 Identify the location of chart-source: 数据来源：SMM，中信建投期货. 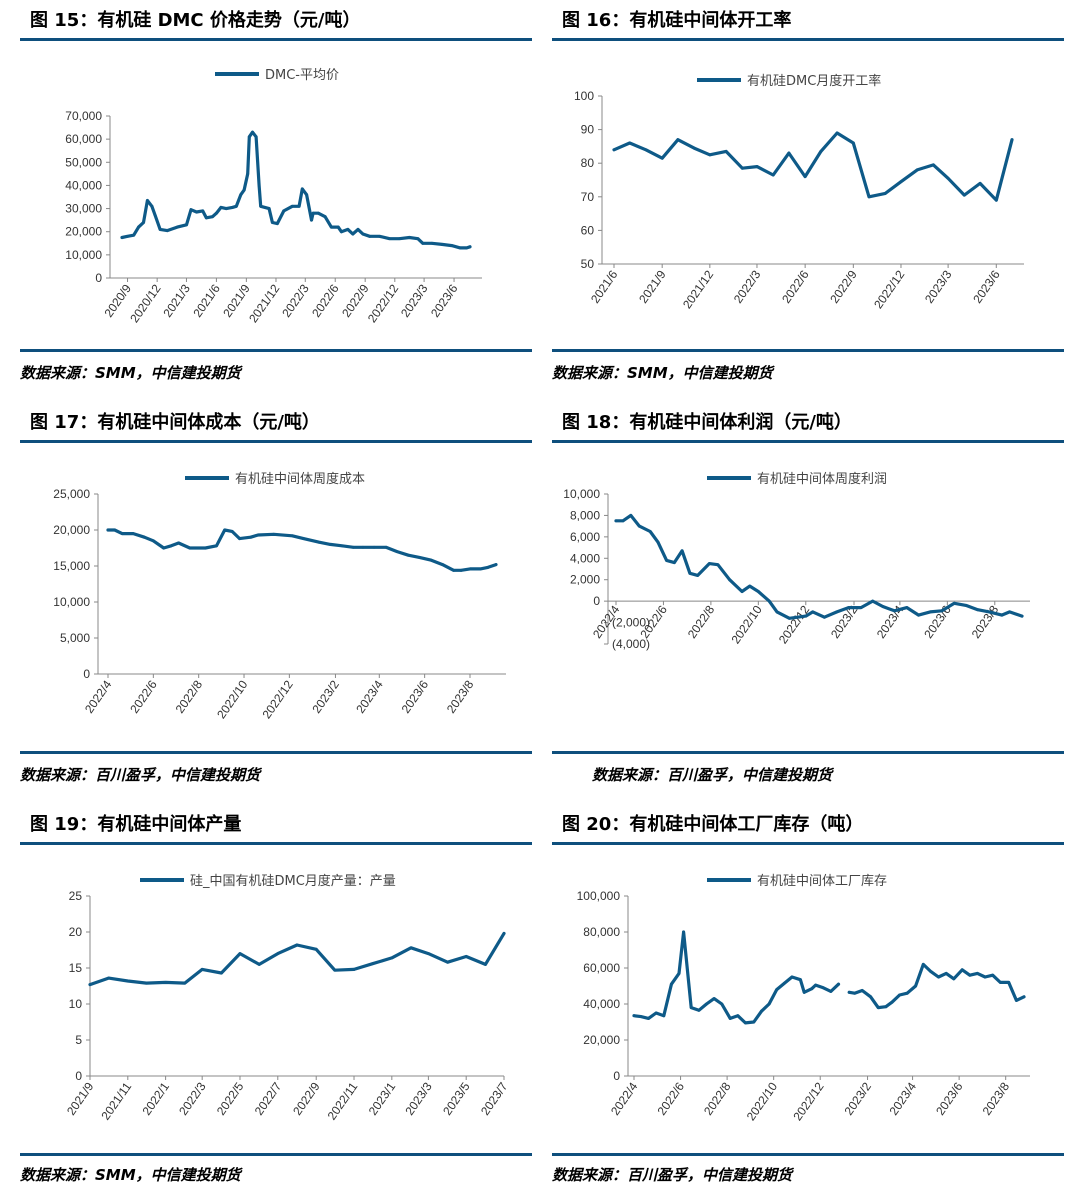
(130, 1175).